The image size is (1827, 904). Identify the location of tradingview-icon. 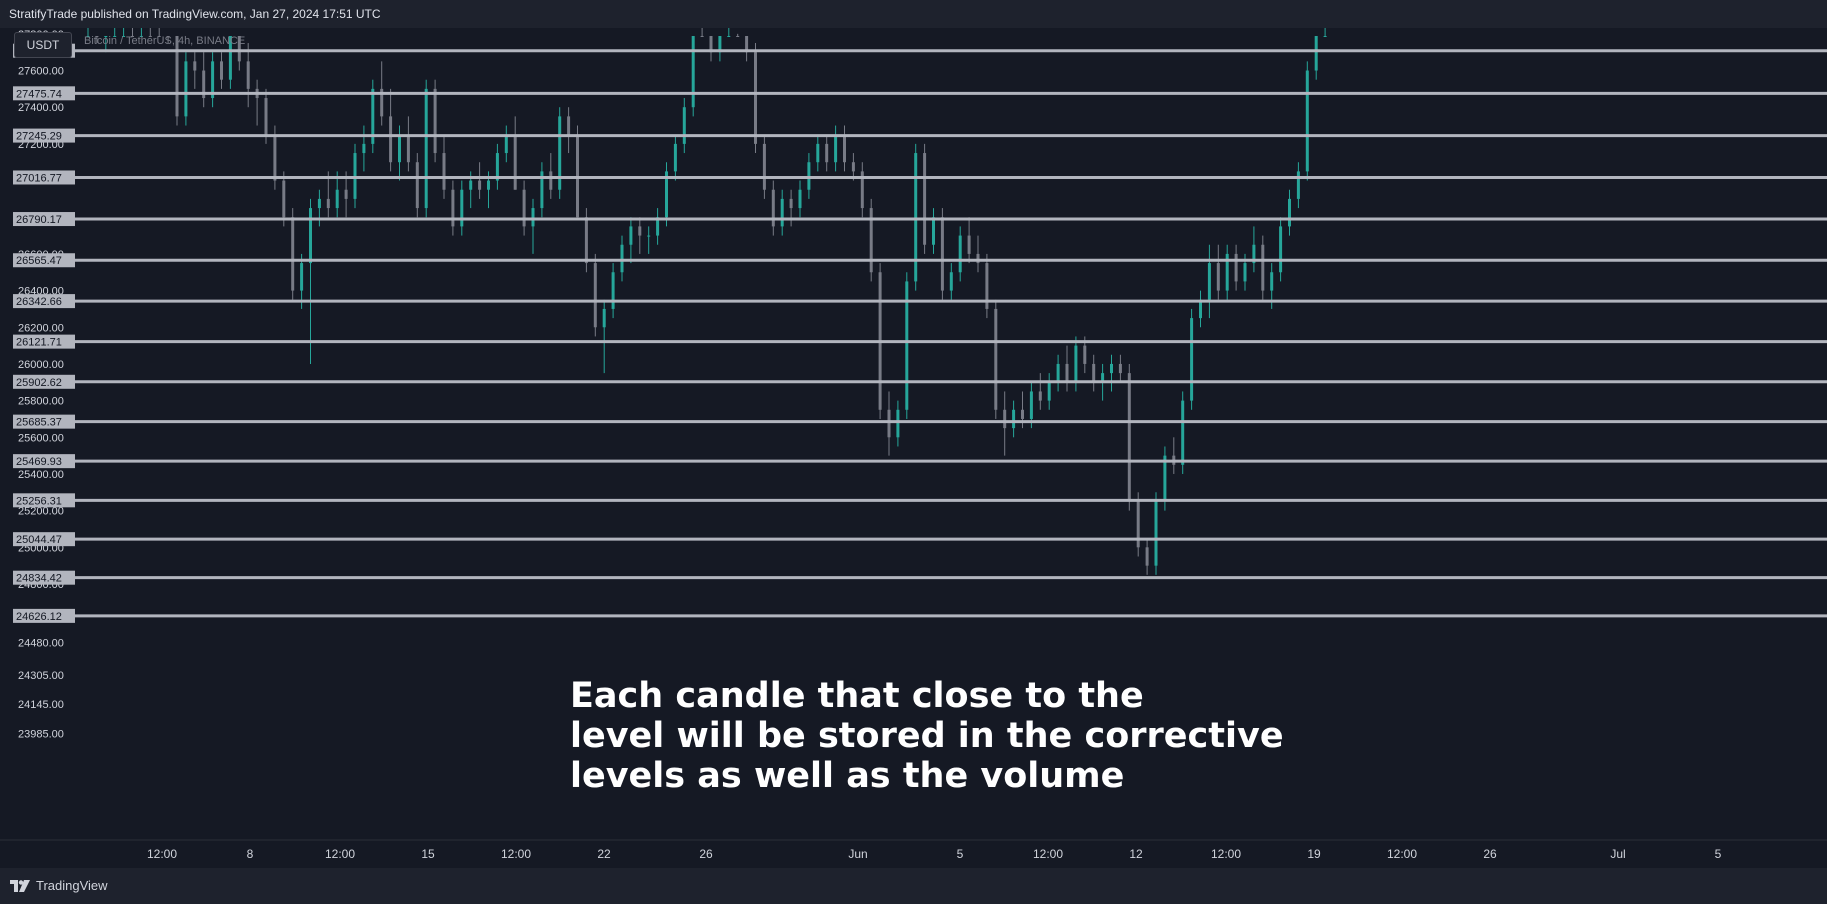
(20, 885).